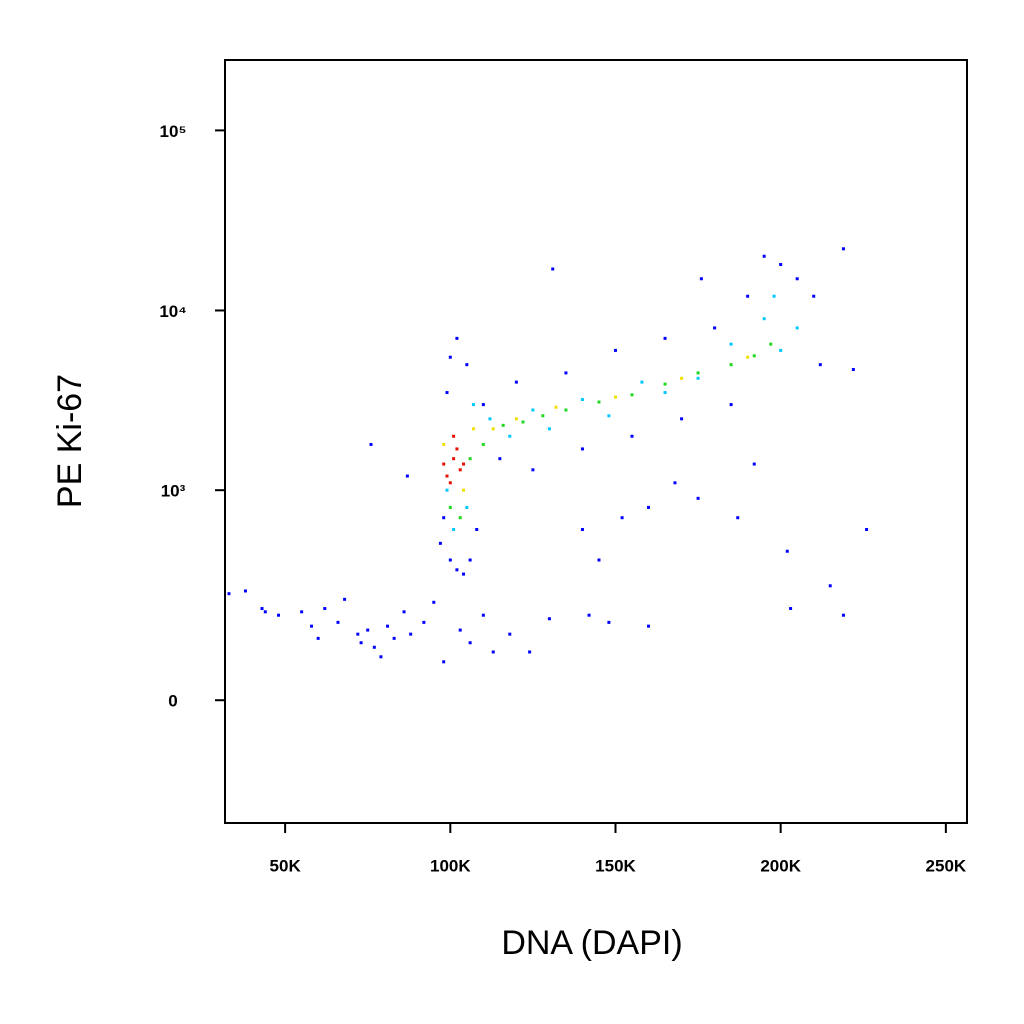 Image resolution: width=1024 pixels, height=1024 pixels. I want to click on x-tick-label: 100K, so click(450, 865).